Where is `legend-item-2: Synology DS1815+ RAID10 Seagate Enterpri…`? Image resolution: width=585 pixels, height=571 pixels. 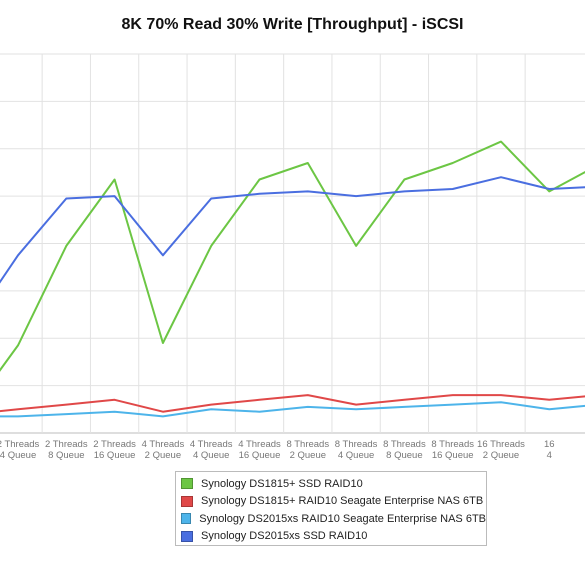 legend-item-2: Synology DS1815+ RAID10 Seagate Enterpri… is located at coordinates (333, 502).